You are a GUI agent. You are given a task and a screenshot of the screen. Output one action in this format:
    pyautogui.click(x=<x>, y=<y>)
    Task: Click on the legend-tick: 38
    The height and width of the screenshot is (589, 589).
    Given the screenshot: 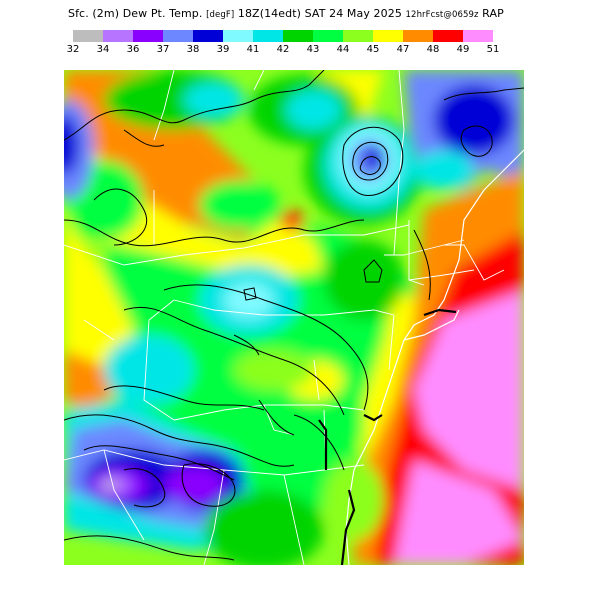 What is the action you would take?
    pyautogui.click(x=193, y=49)
    